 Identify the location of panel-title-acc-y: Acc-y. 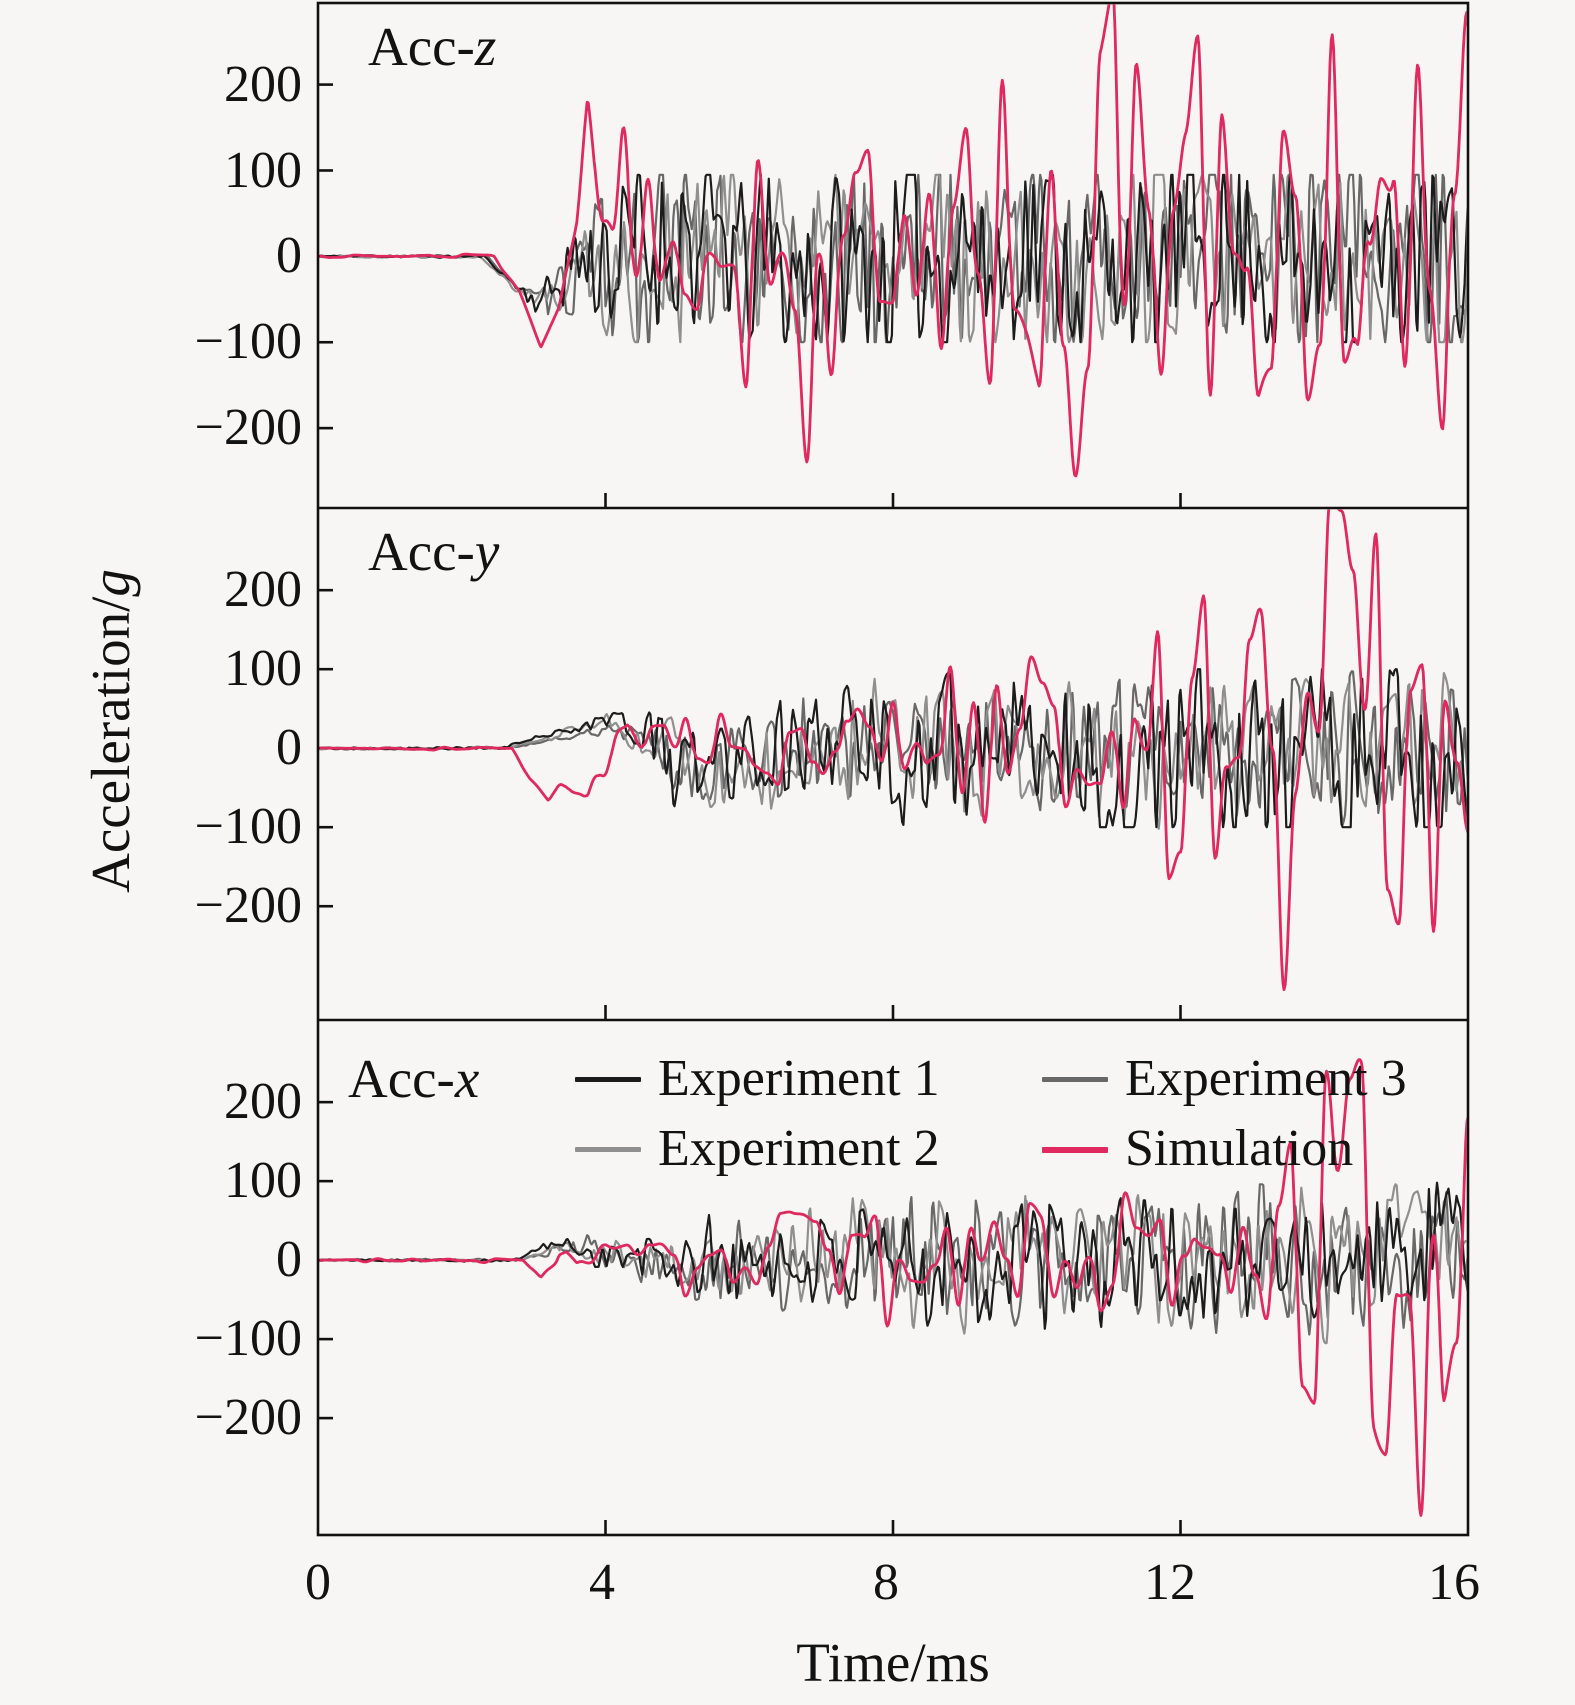
(434, 551).